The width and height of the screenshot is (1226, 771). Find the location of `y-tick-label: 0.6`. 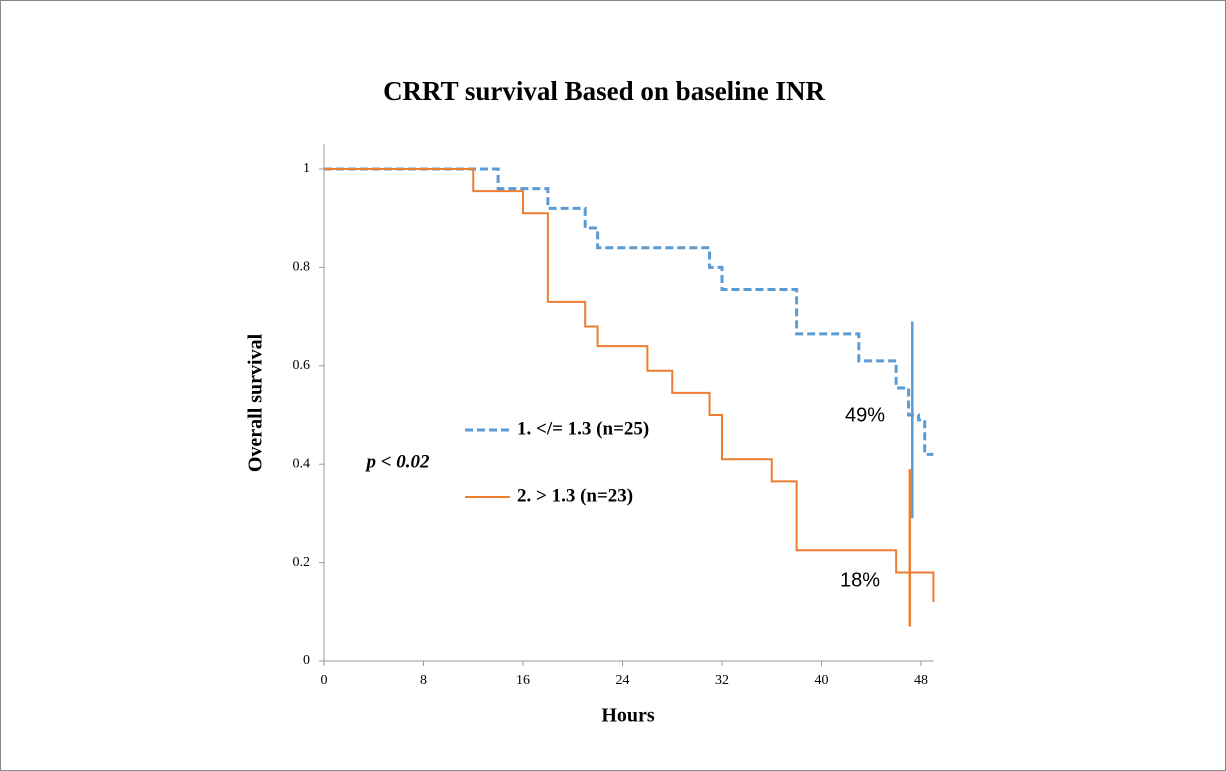

y-tick-label: 0.6 is located at coordinates (302, 365).